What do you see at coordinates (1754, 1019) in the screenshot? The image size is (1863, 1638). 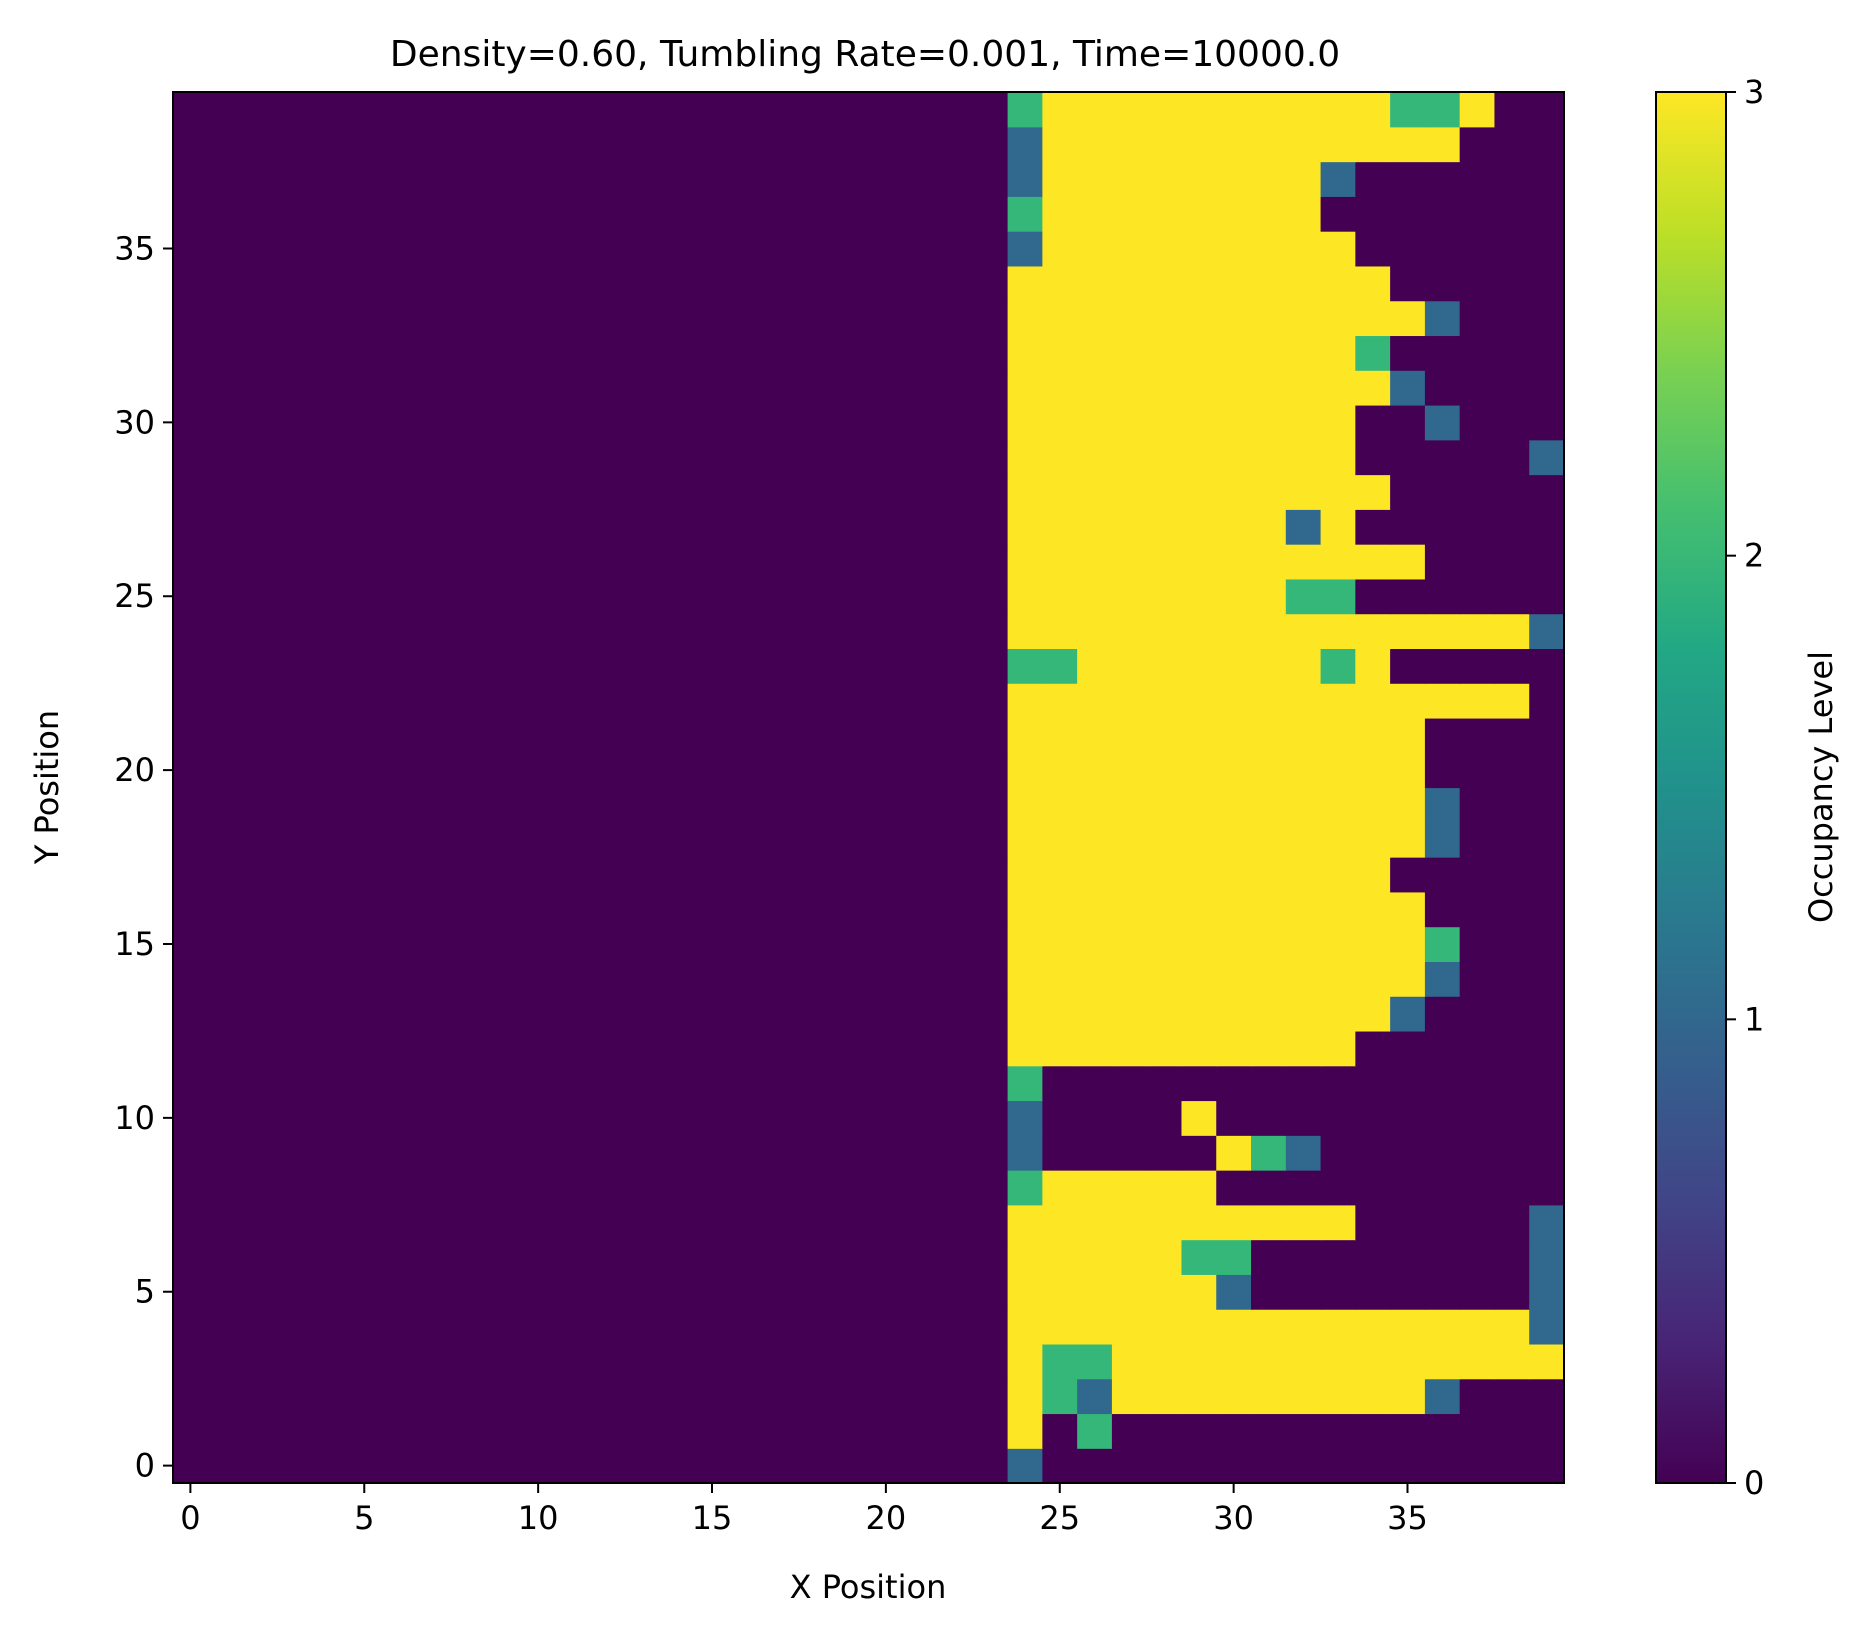 I see `colorbar-tick-label: 1` at bounding box center [1754, 1019].